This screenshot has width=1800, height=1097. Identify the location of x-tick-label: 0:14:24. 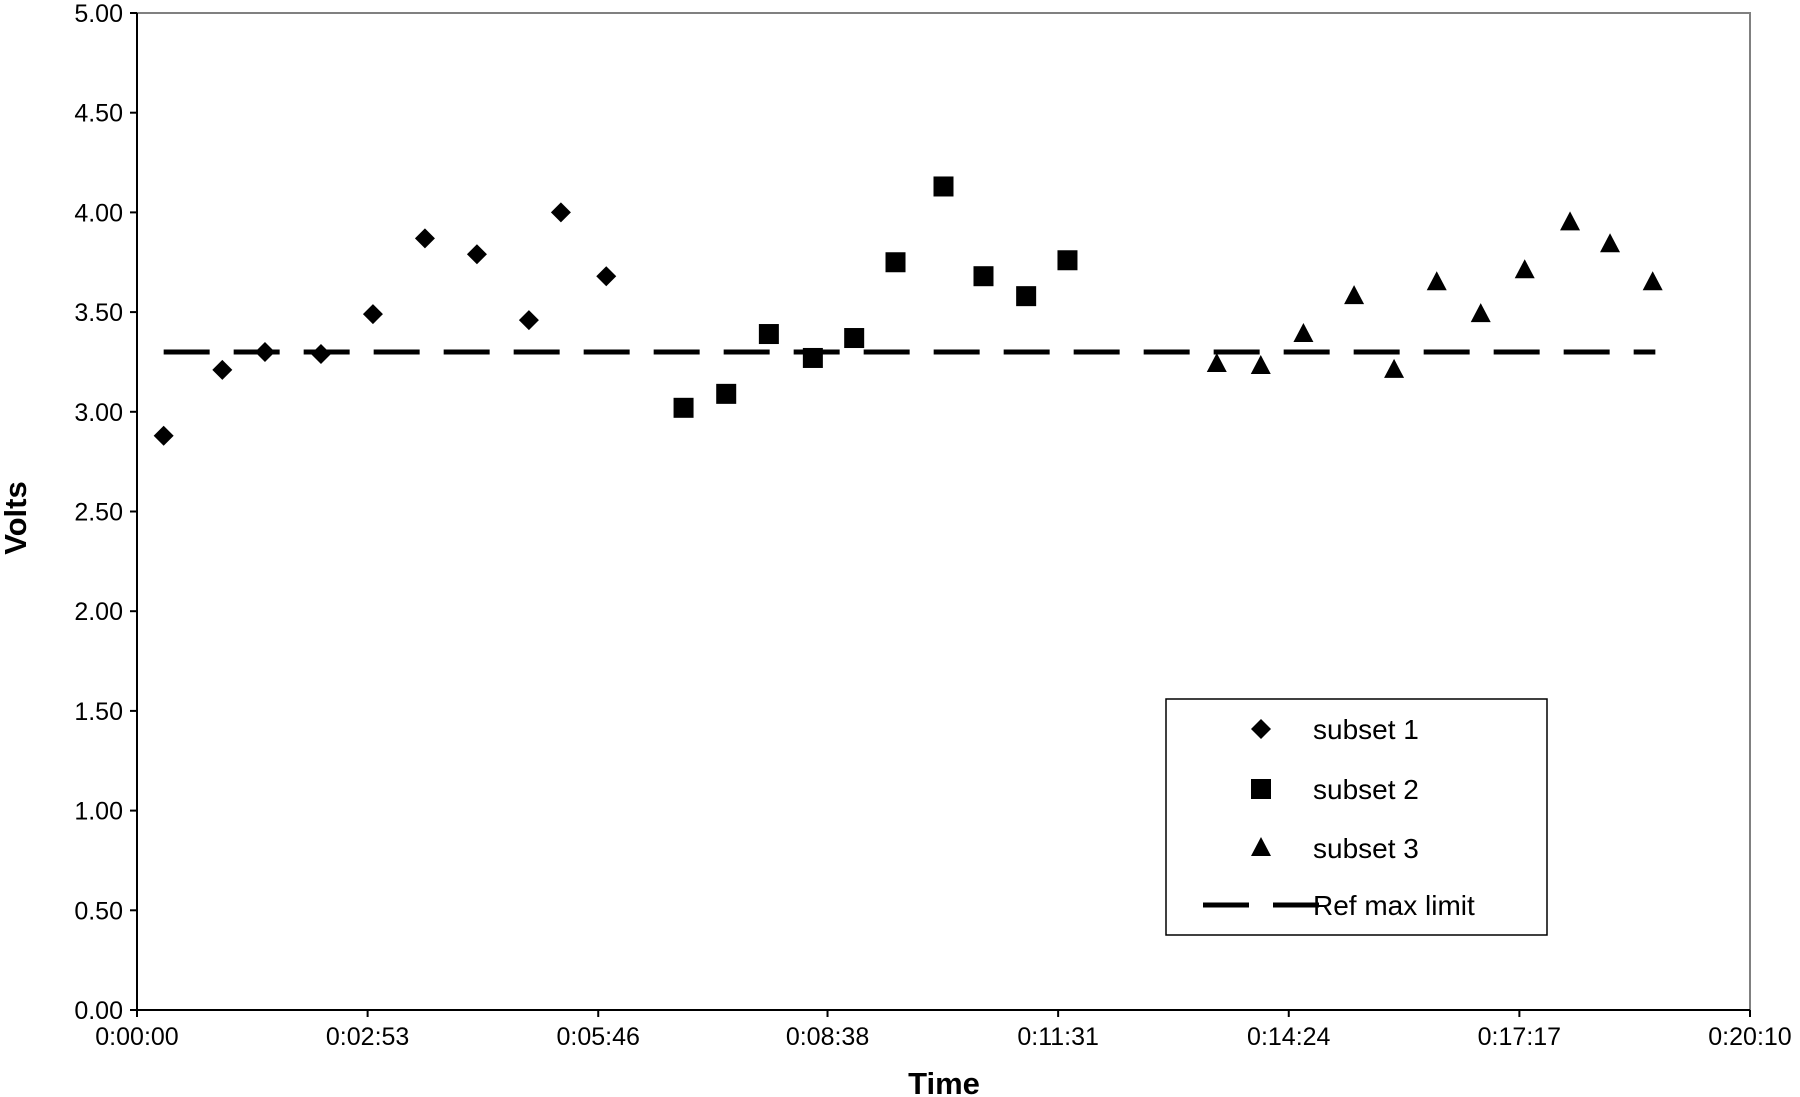
(1289, 1037).